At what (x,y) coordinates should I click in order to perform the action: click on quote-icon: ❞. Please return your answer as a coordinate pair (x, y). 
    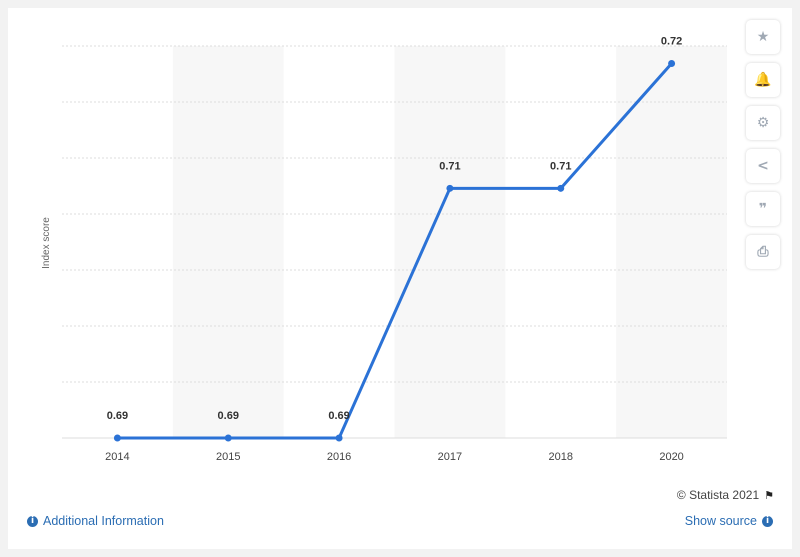
    Looking at the image, I should click on (763, 209).